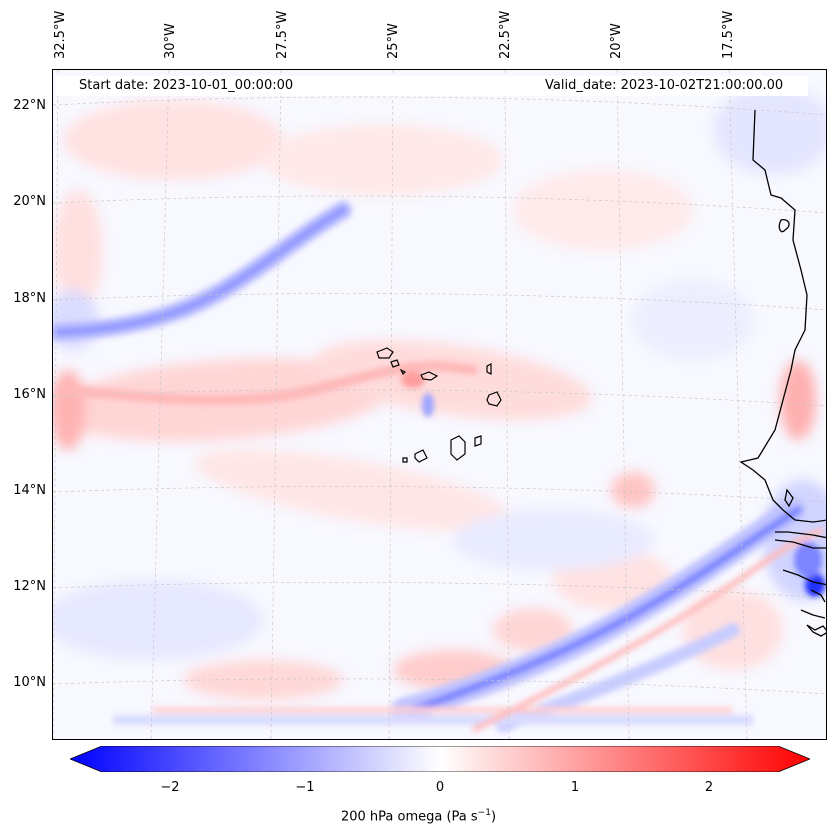 The image size is (837, 839). What do you see at coordinates (282, 34) in the screenshot?
I see `lon-label-27-5w: 27.5°W` at bounding box center [282, 34].